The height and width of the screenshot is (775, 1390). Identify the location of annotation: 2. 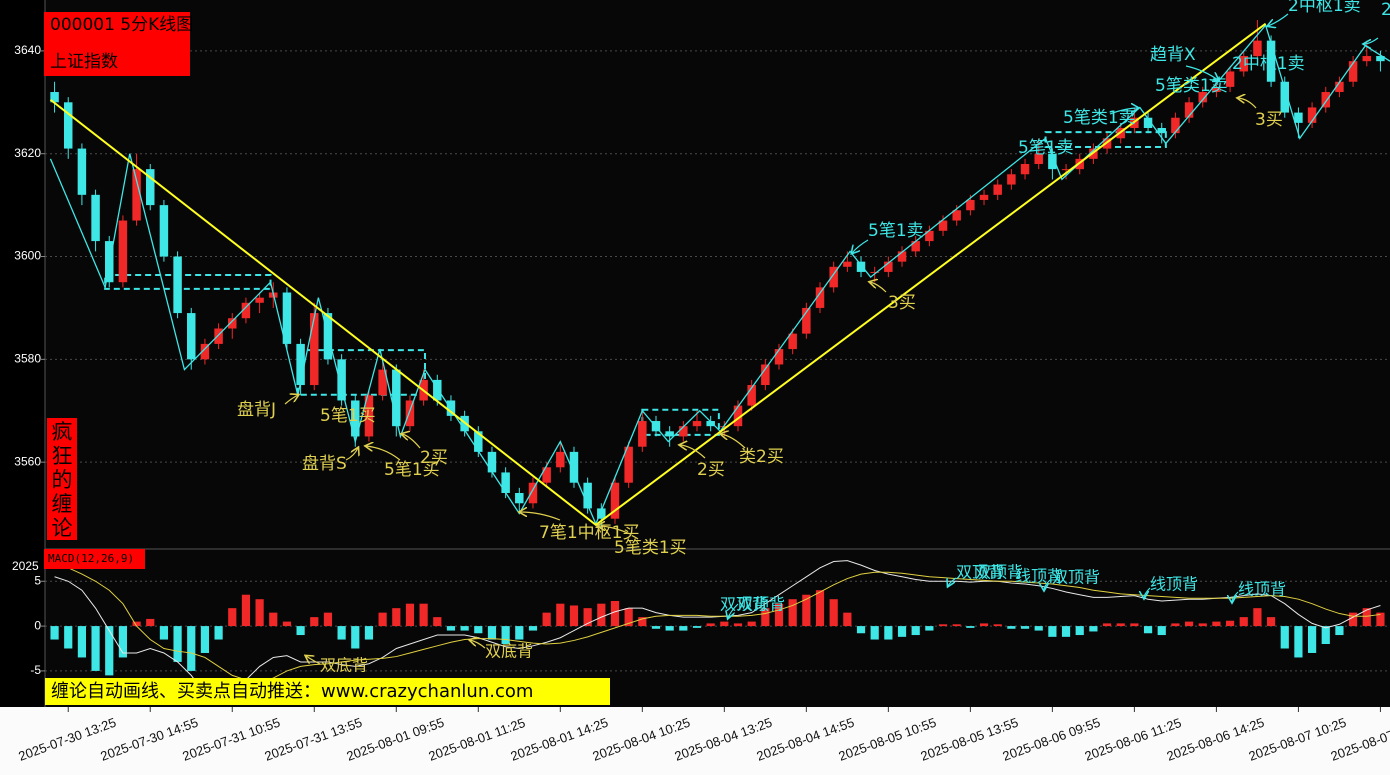
(1385, 10).